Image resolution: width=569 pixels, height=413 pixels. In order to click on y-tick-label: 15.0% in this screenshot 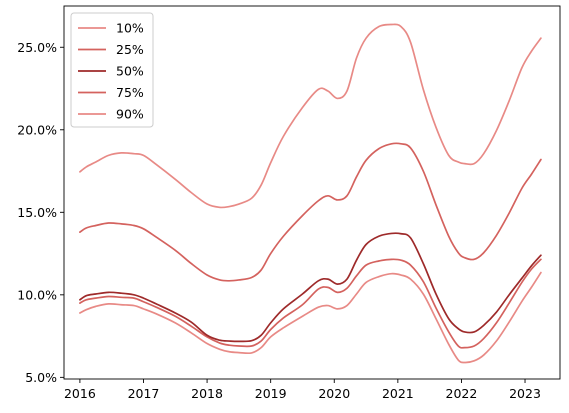, I will do `click(37, 212)`.